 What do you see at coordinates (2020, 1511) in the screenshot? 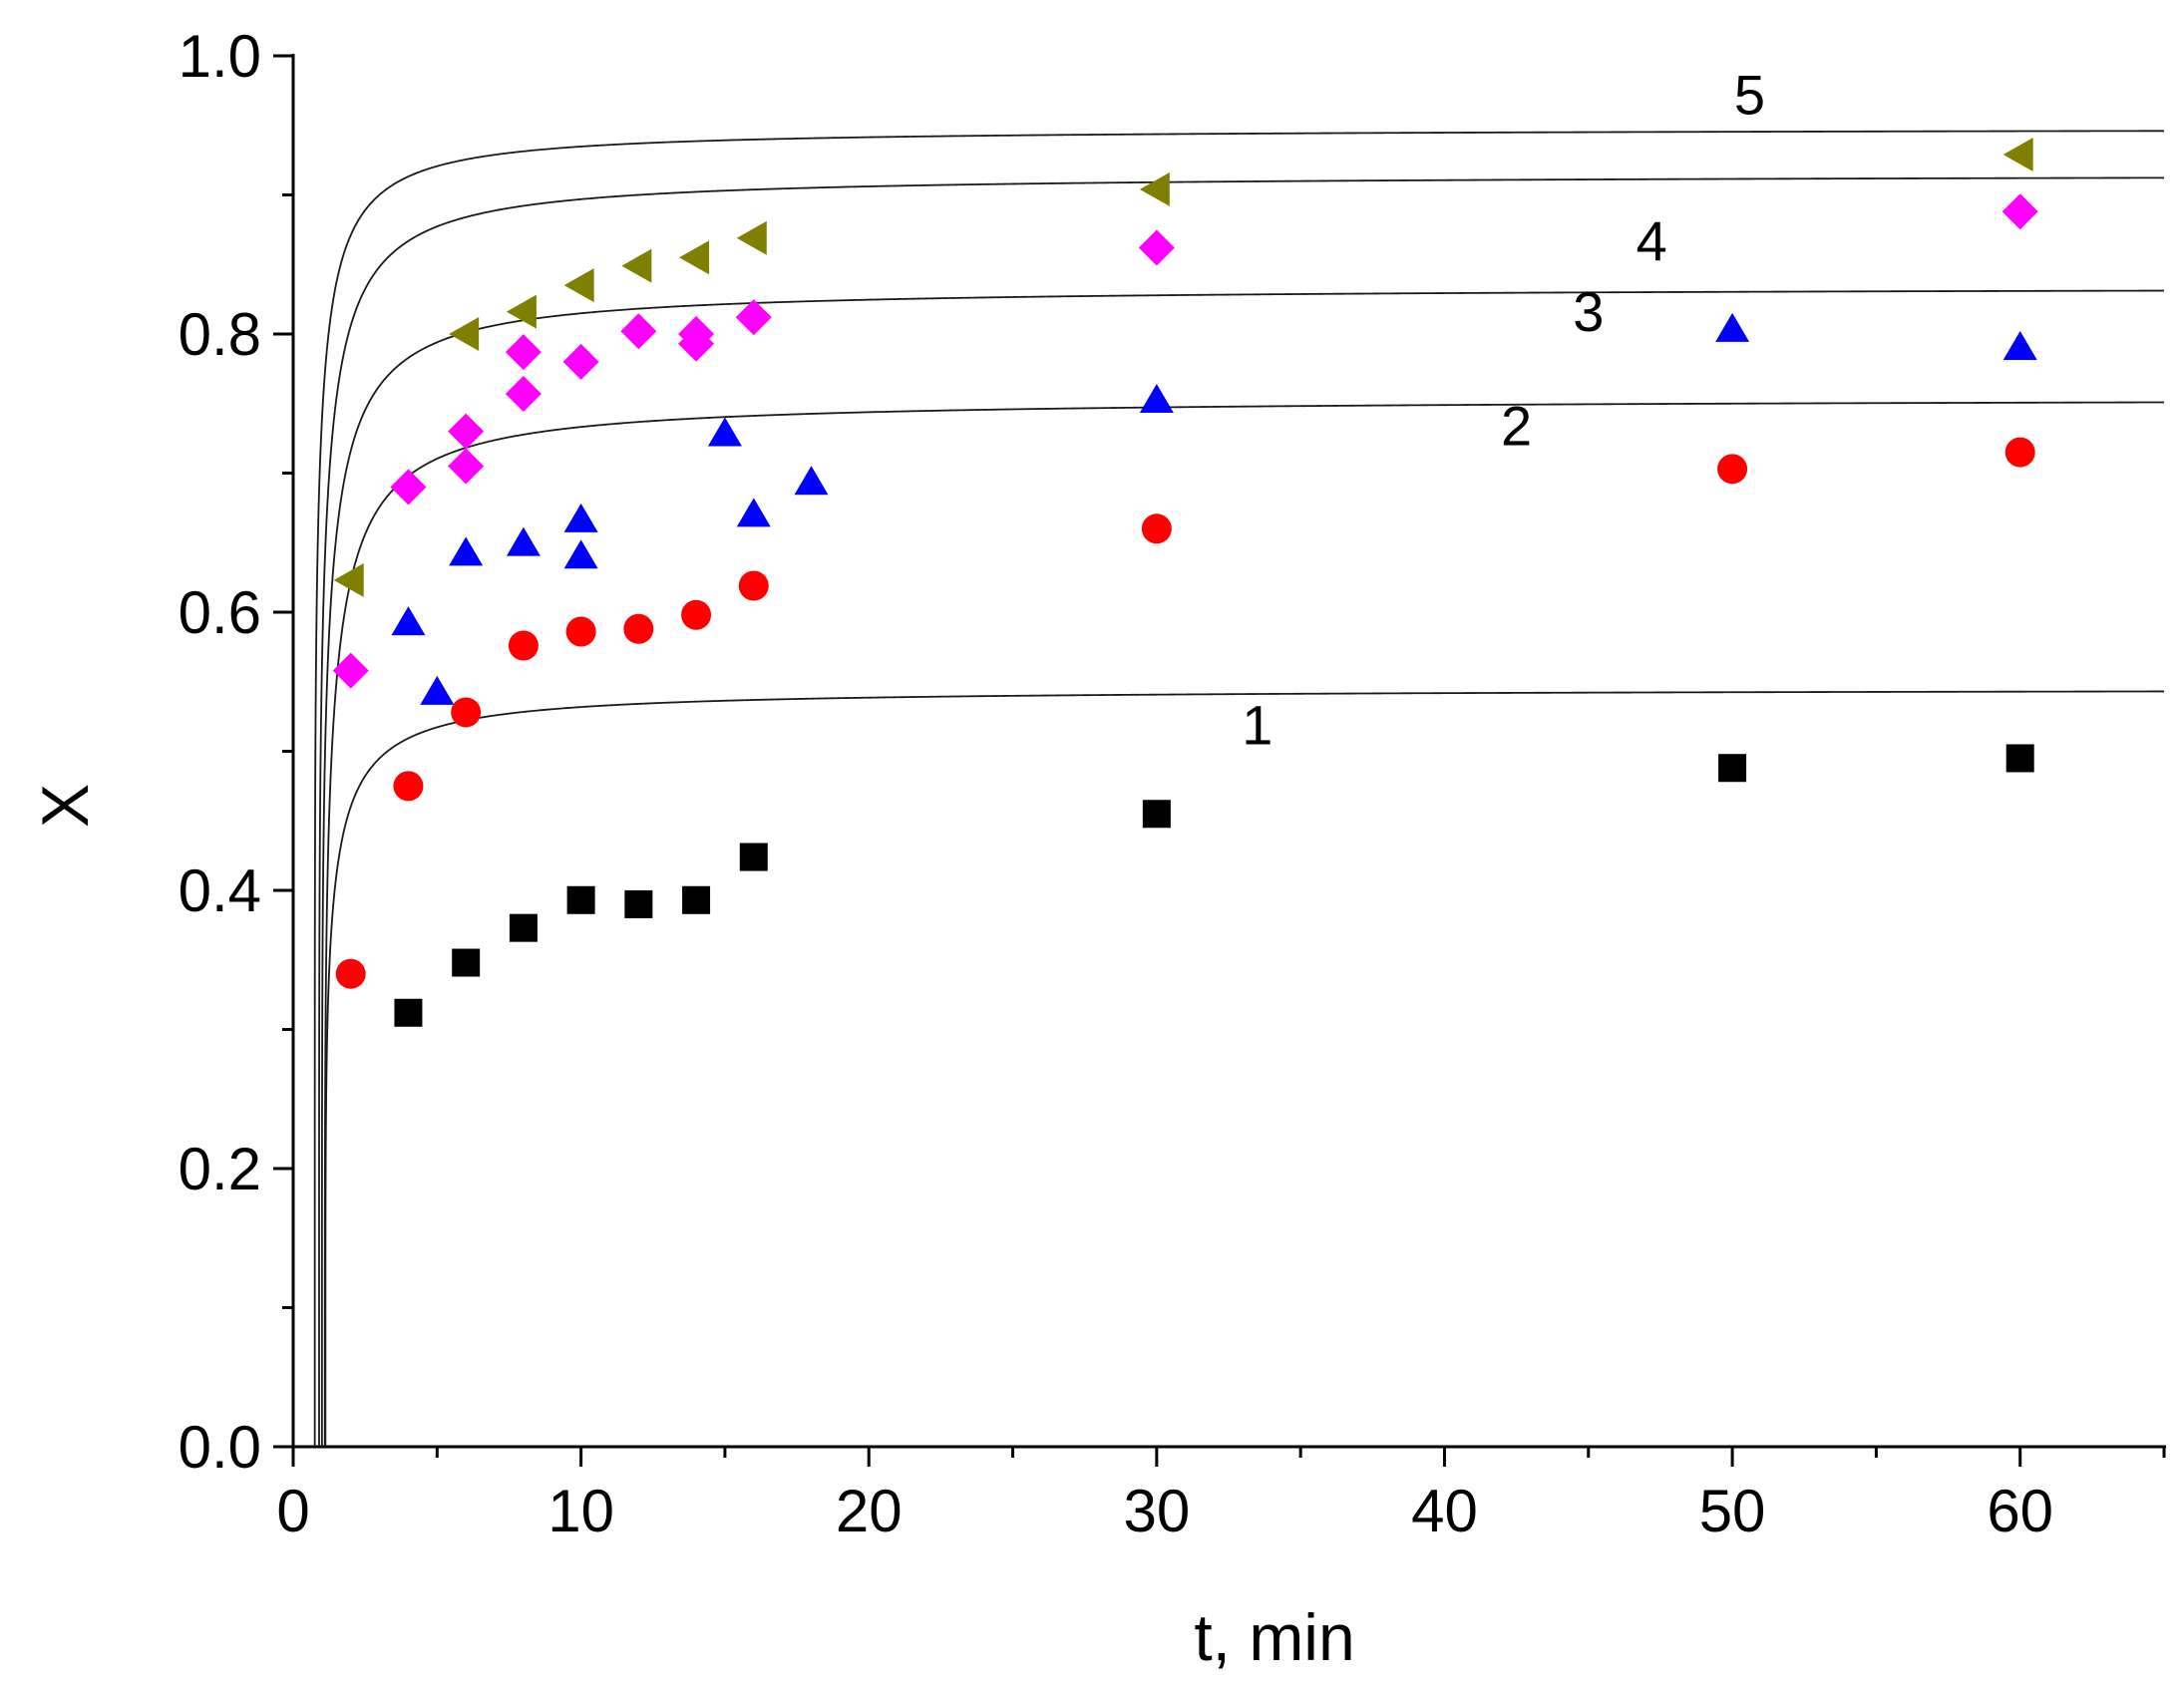
I see `x-tick-label: 60` at bounding box center [2020, 1511].